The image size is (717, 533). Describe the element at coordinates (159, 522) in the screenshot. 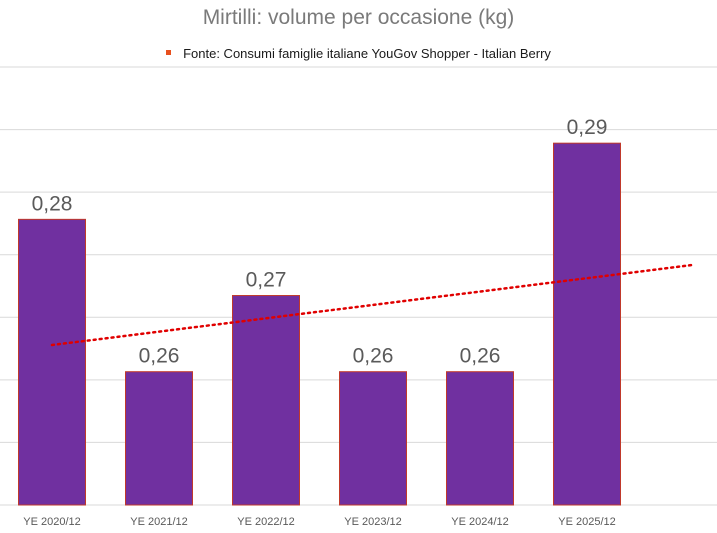

I see `x-tick-label: YE 2021/12` at that location.